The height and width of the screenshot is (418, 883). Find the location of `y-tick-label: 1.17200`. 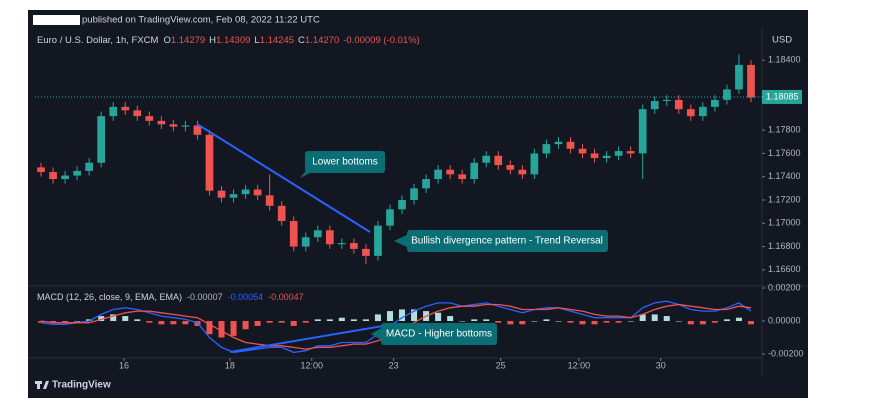

y-tick-label: 1.17200 is located at coordinates (784, 199).